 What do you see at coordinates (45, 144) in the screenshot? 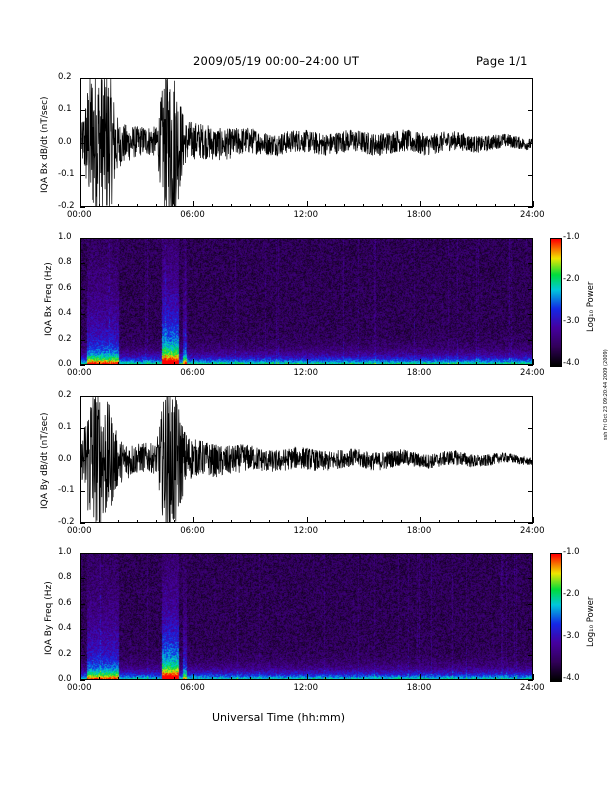
I see `bx-dbdt-ylabel: IQA Bx dB/dt (nT/sec)` at bounding box center [45, 144].